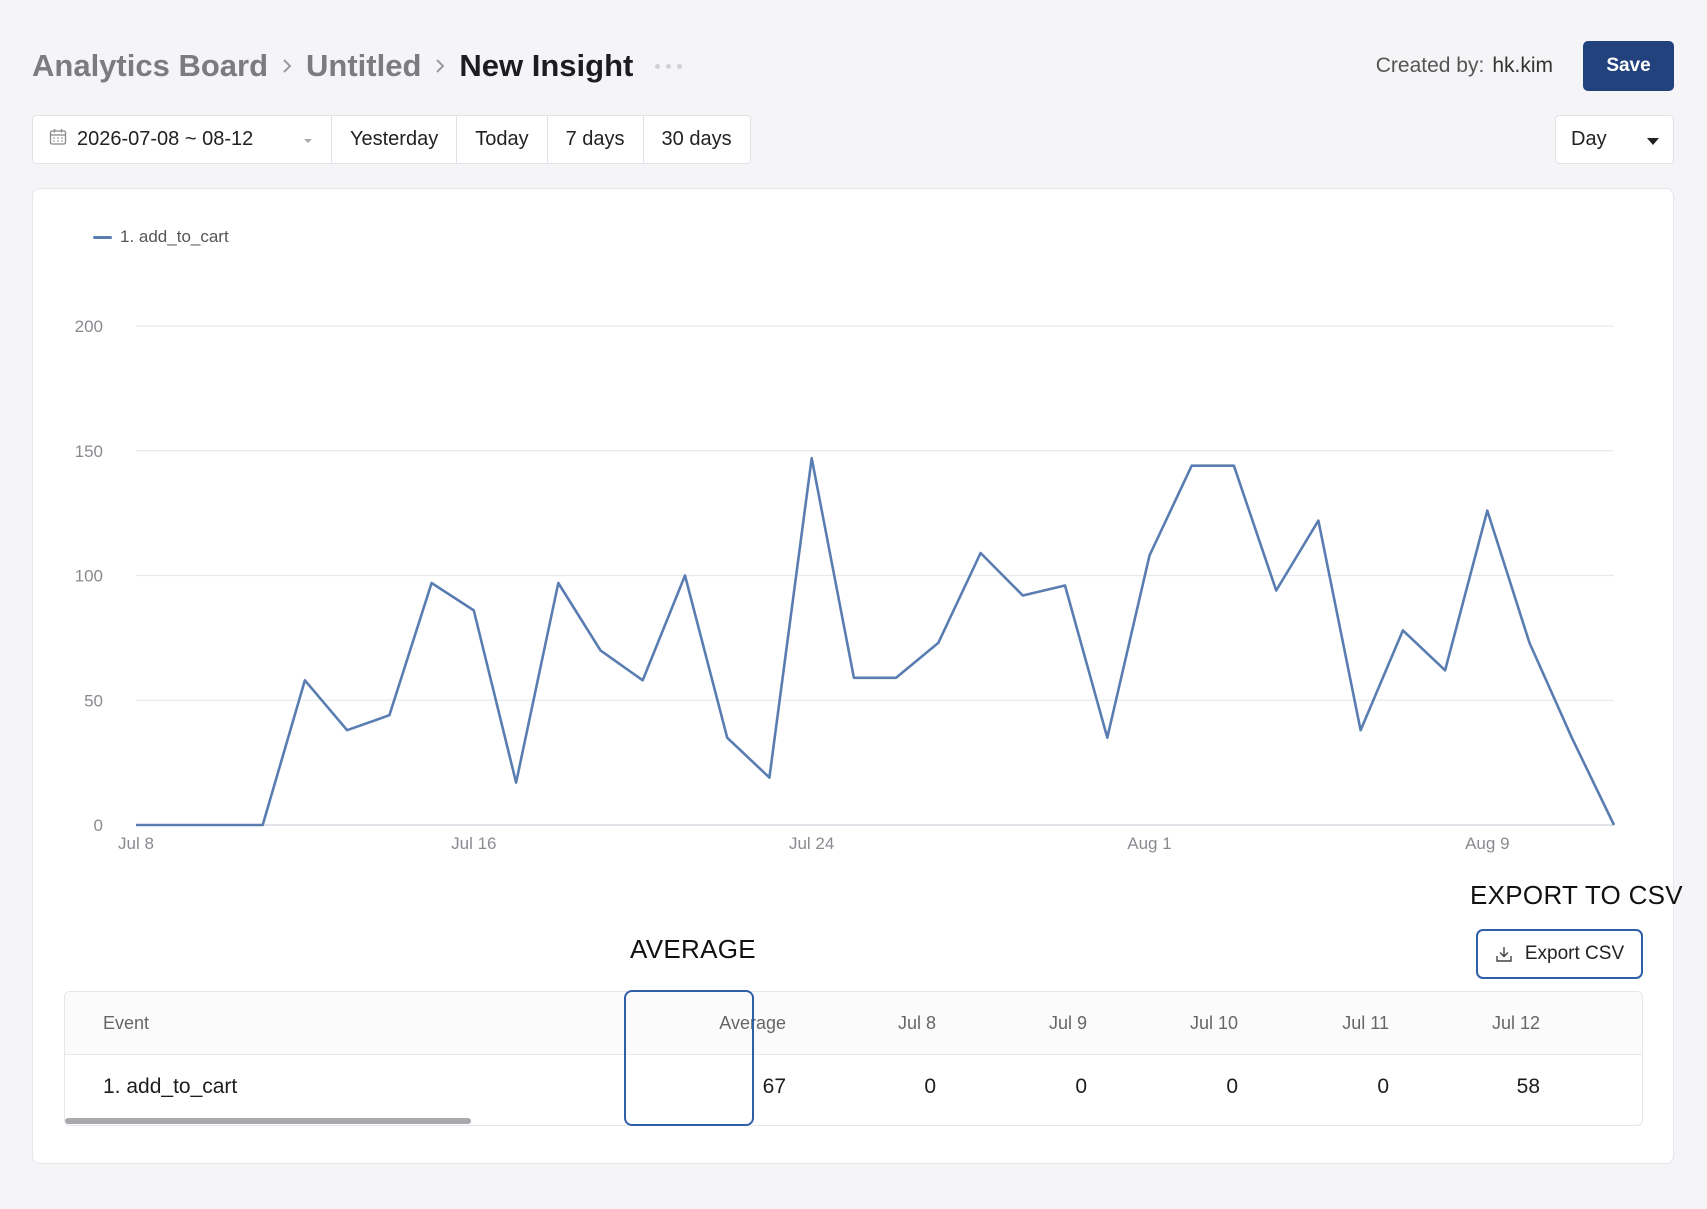 The height and width of the screenshot is (1209, 1707). What do you see at coordinates (596, 139) in the screenshot?
I see `preset-7-days: 7 days` at bounding box center [596, 139].